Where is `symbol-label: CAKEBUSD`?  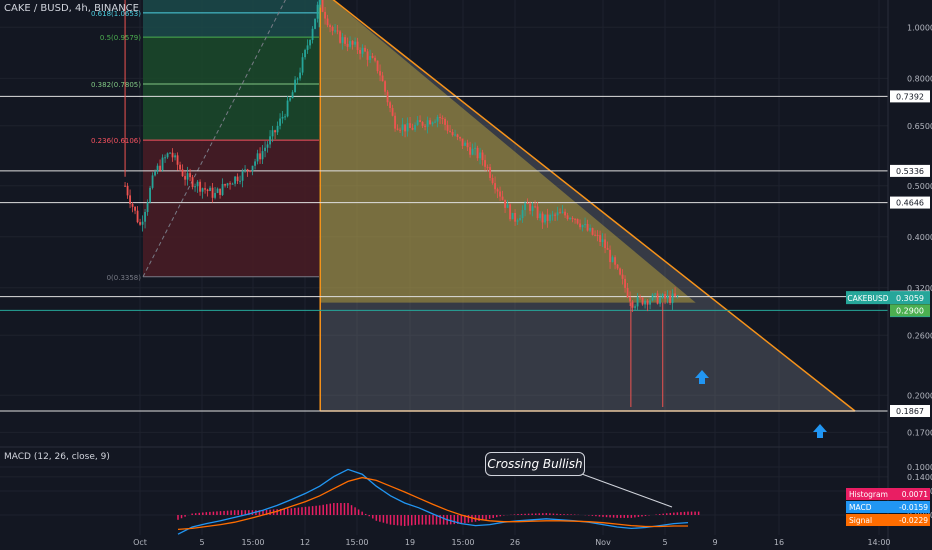 symbol-label: CAKEBUSD is located at coordinates (867, 298).